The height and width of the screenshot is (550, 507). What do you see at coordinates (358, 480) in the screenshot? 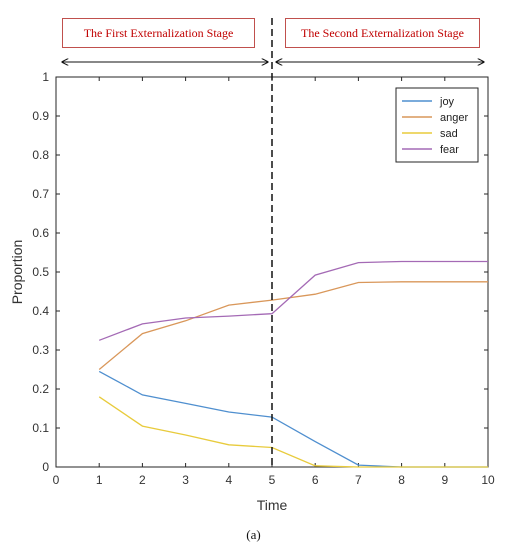
I see `x-tick-label: 7` at bounding box center [358, 480].